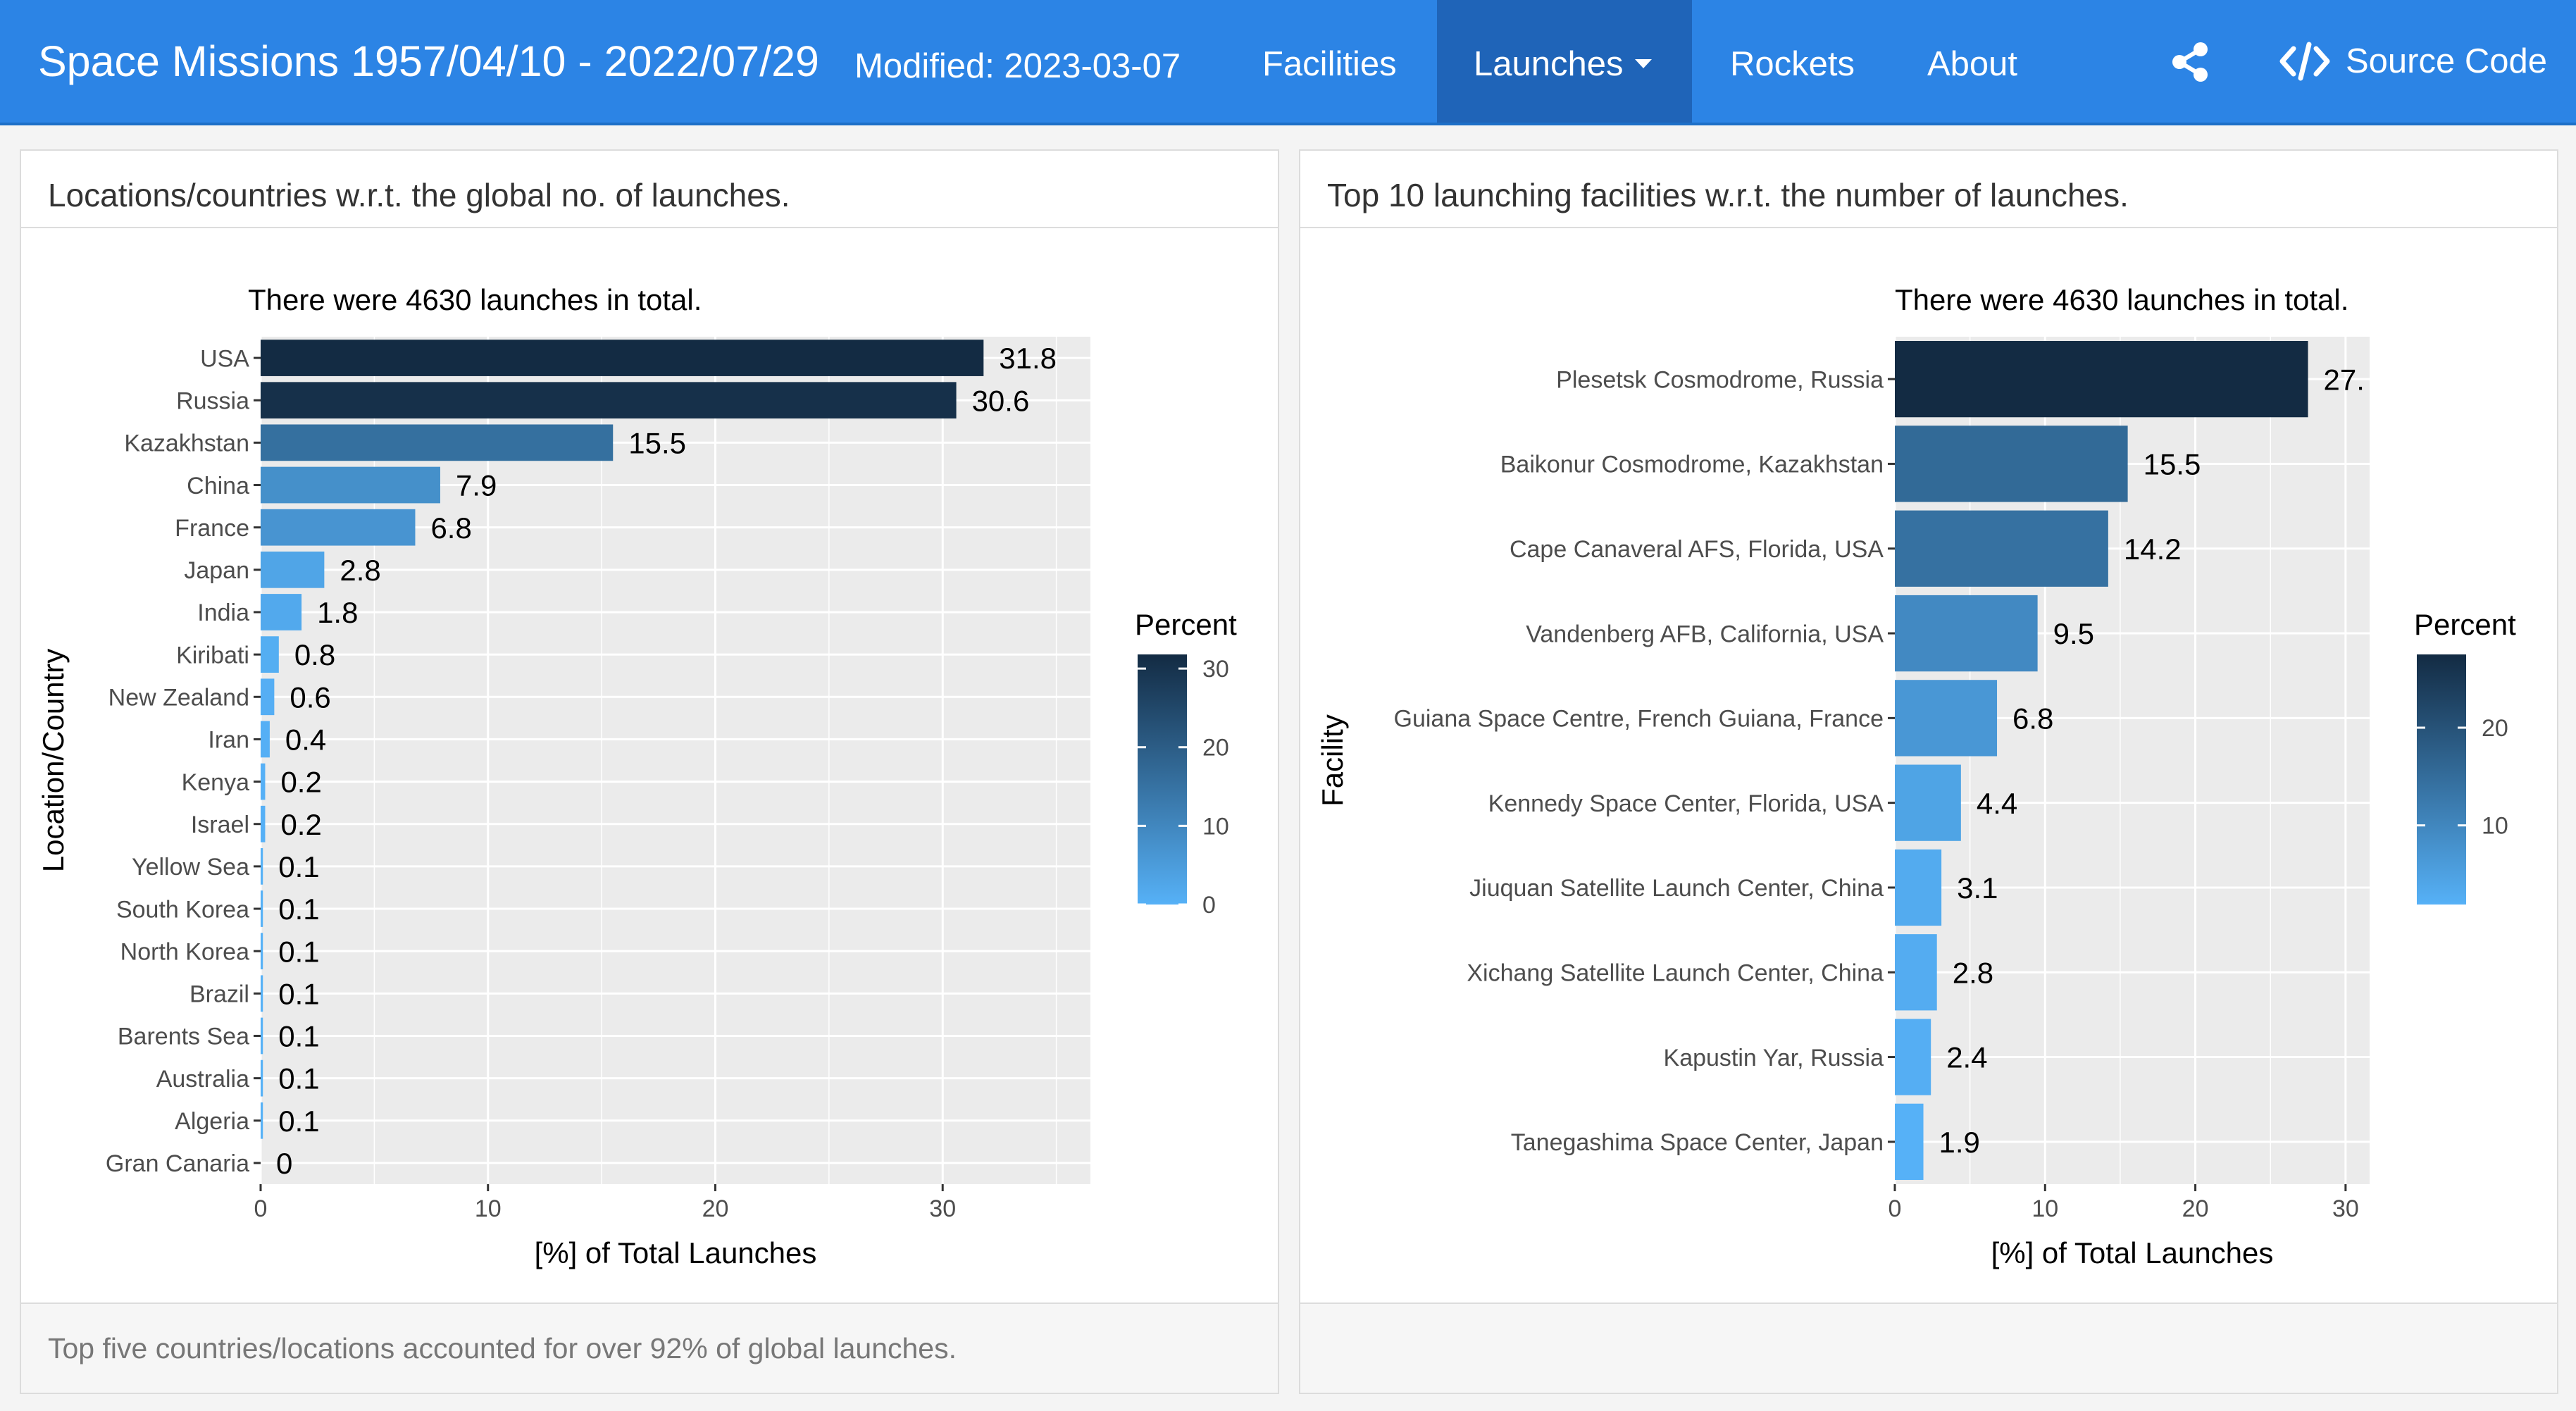 This screenshot has width=2576, height=1411. I want to click on y-tick-label: France, so click(212, 528).